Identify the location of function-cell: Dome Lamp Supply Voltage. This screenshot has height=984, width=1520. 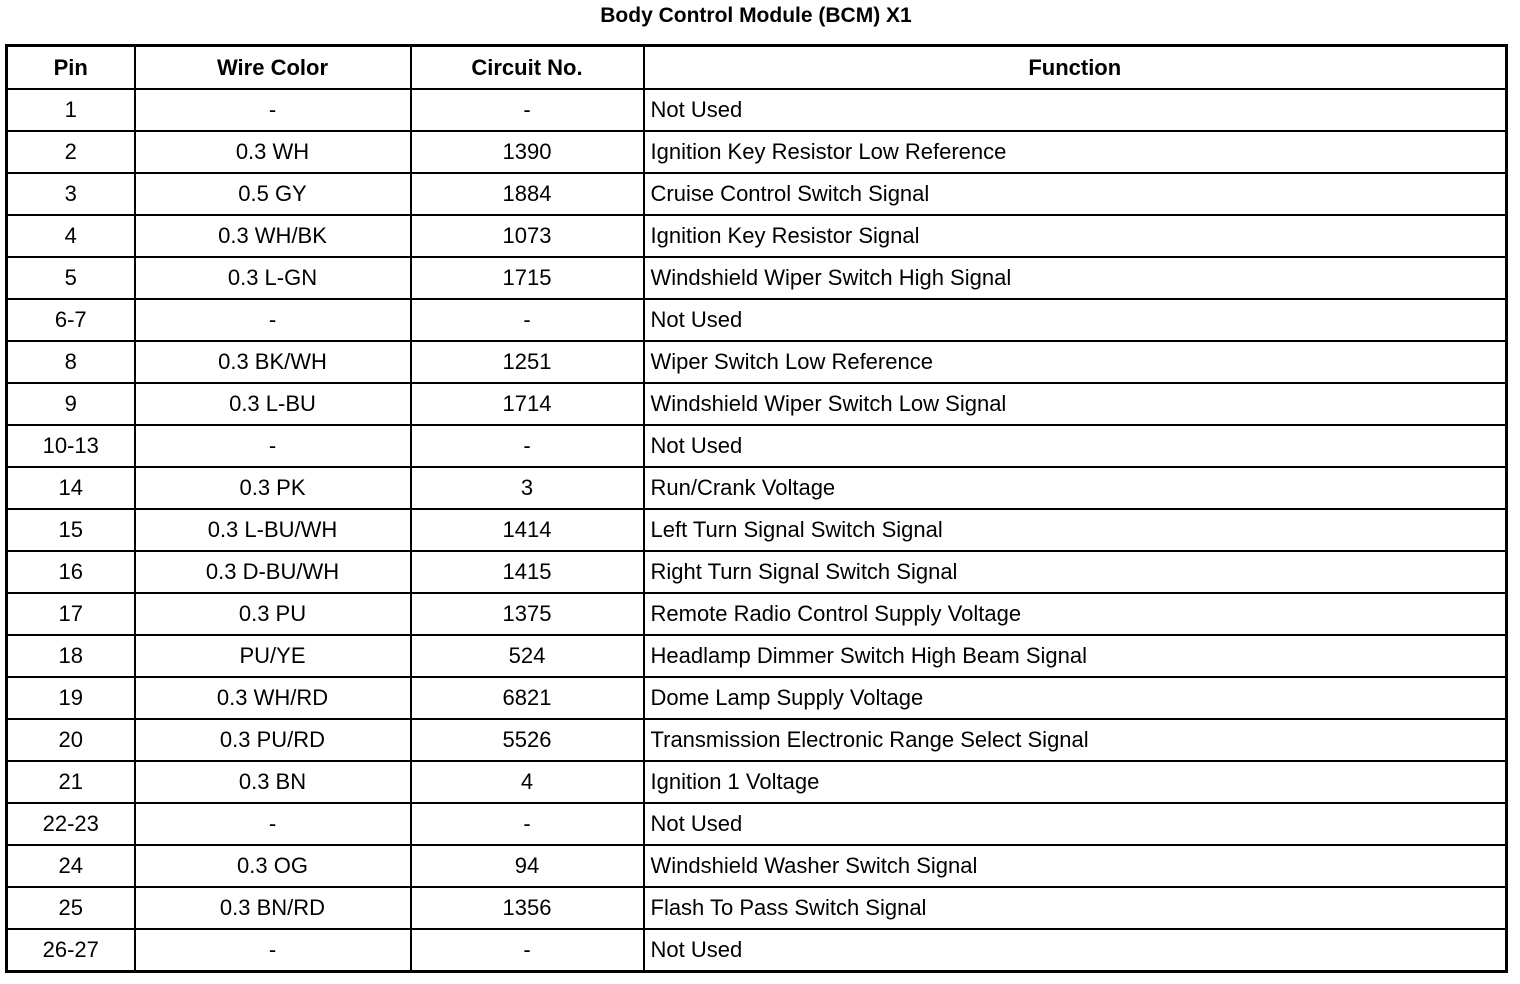
(1075, 698).